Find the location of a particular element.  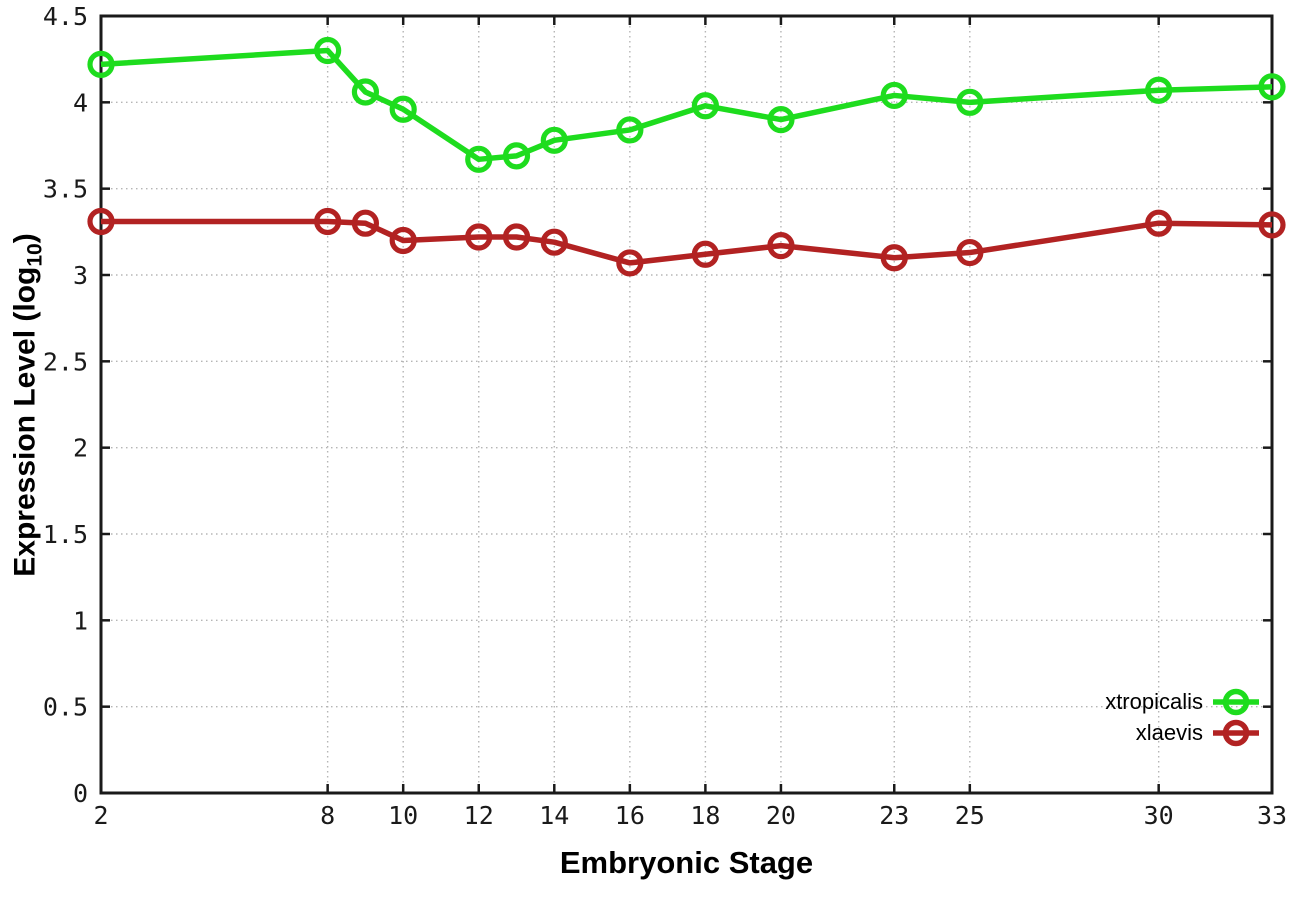

legend-row-xtropicalis: xtropicalis is located at coordinates (1182, 701).